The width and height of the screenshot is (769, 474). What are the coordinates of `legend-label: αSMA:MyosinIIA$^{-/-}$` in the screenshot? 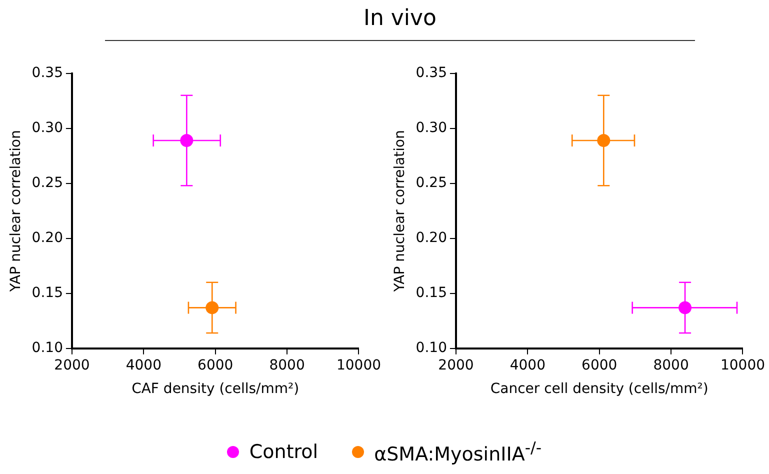 It's located at (458, 452).